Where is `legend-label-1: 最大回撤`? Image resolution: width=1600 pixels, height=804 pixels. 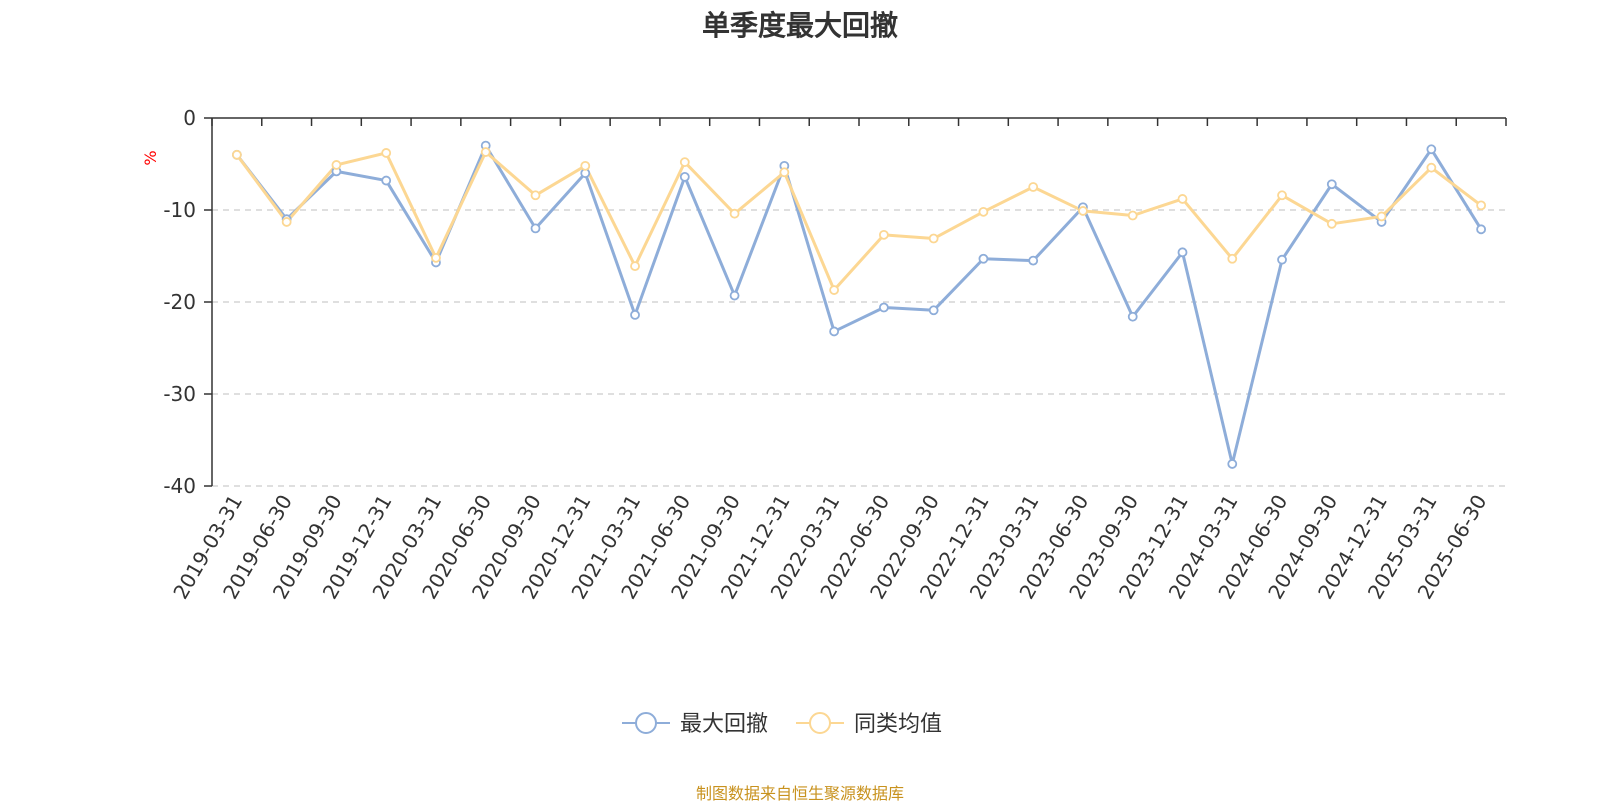 legend-label-1: 最大回撤 is located at coordinates (724, 724).